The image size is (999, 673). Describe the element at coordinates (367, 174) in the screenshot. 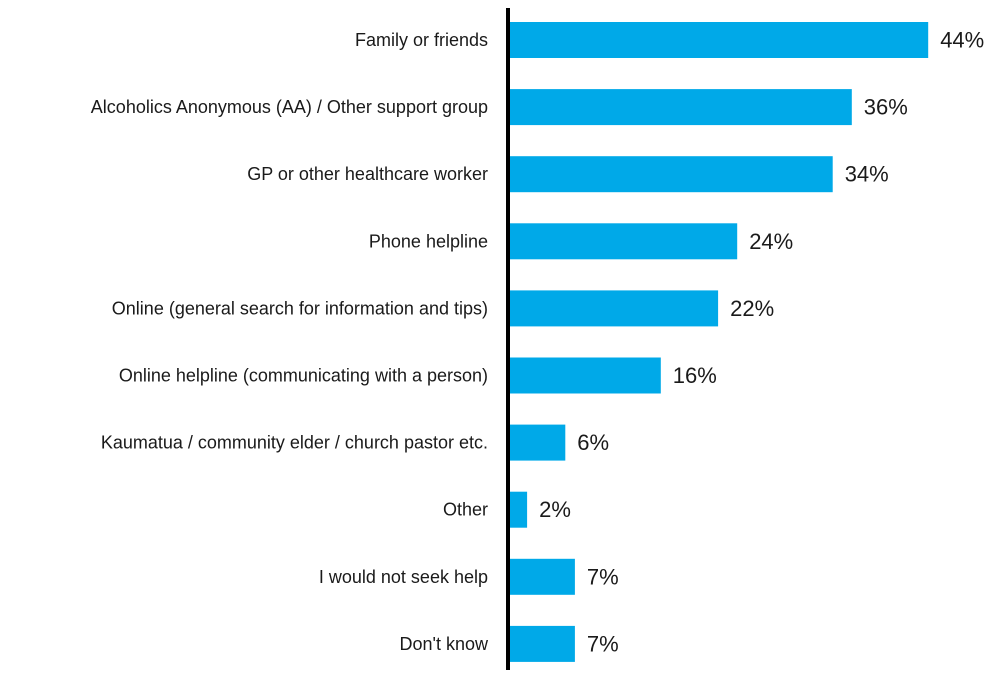

I see `category-label: GP or other healthcare worker` at that location.